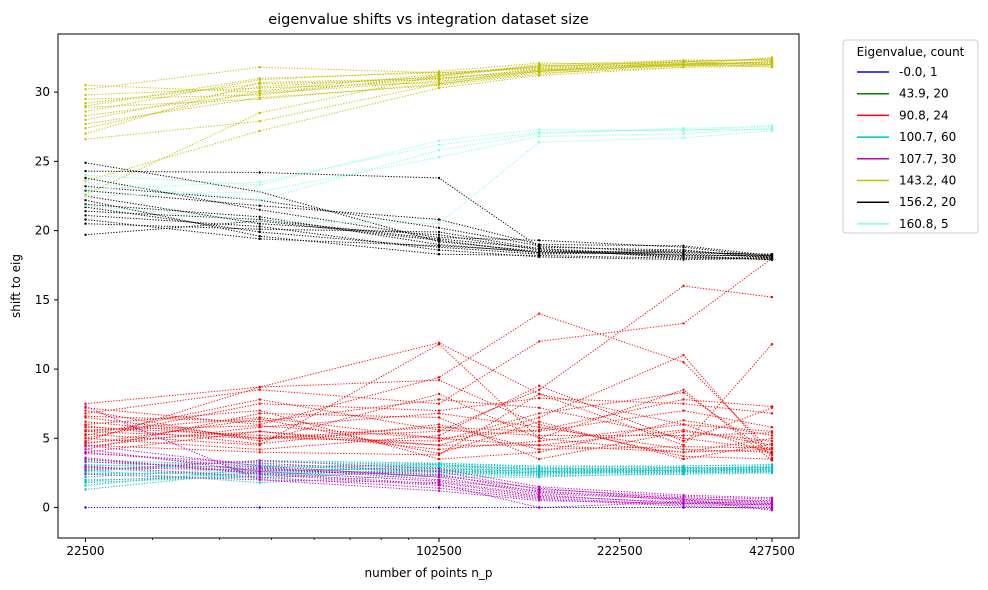 The height and width of the screenshot is (590, 988). I want to click on x-tick-label: 102500, so click(439, 551).